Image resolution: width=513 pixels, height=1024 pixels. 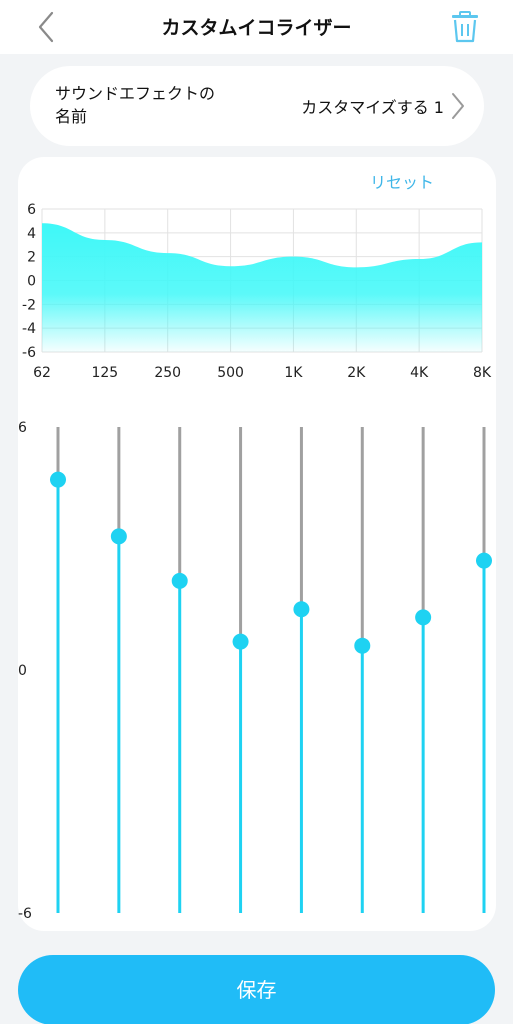 What do you see at coordinates (402, 182) in the screenshot?
I see `reset-button: リセット` at bounding box center [402, 182].